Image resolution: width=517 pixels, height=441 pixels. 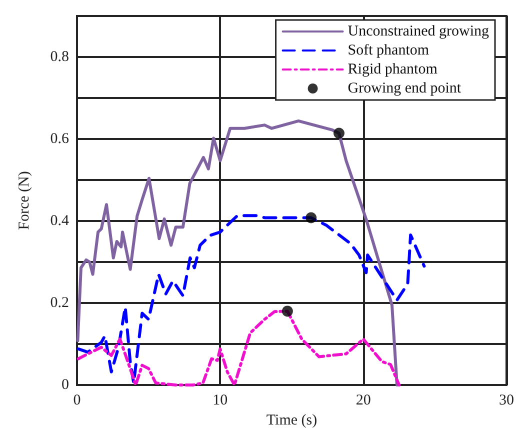 I want to click on y-tick-label: 0.6, so click(x=60, y=139).